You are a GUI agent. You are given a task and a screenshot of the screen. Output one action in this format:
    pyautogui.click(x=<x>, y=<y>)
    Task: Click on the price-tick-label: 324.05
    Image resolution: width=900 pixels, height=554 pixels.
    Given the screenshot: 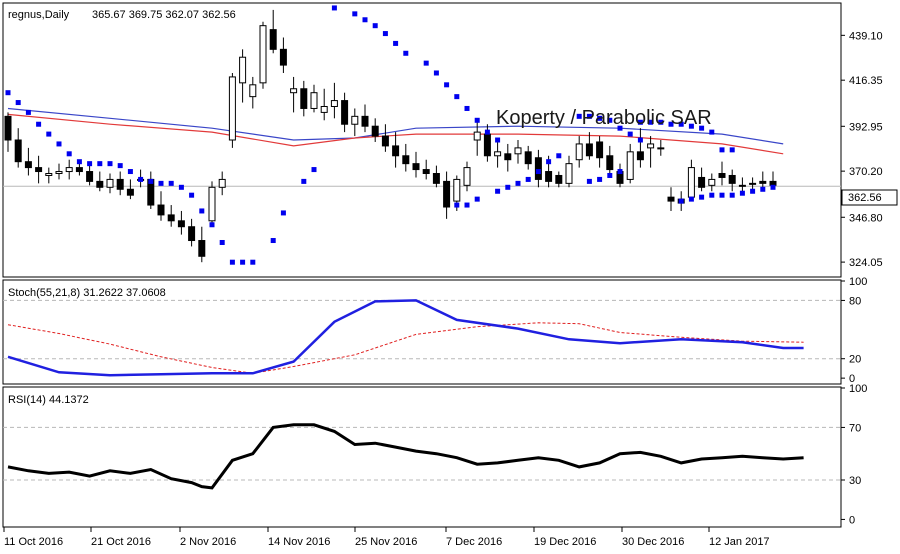 What is the action you would take?
    pyautogui.click(x=866, y=263)
    